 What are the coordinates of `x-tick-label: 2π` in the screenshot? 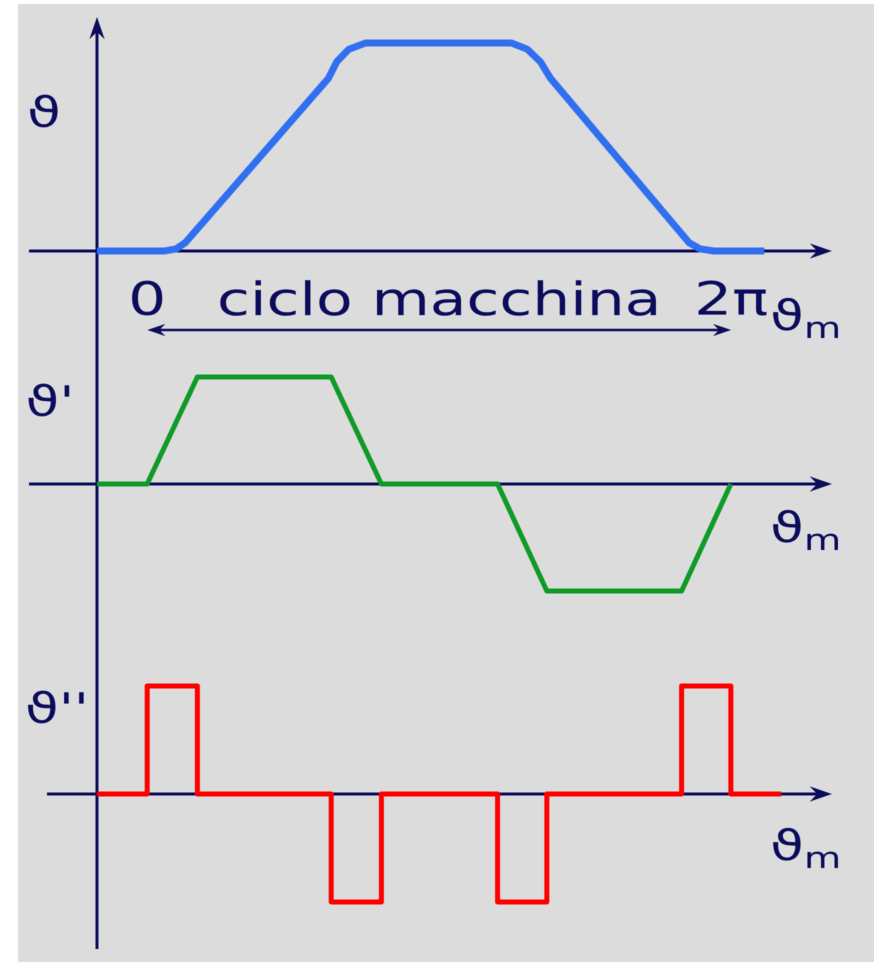 It's located at (732, 298).